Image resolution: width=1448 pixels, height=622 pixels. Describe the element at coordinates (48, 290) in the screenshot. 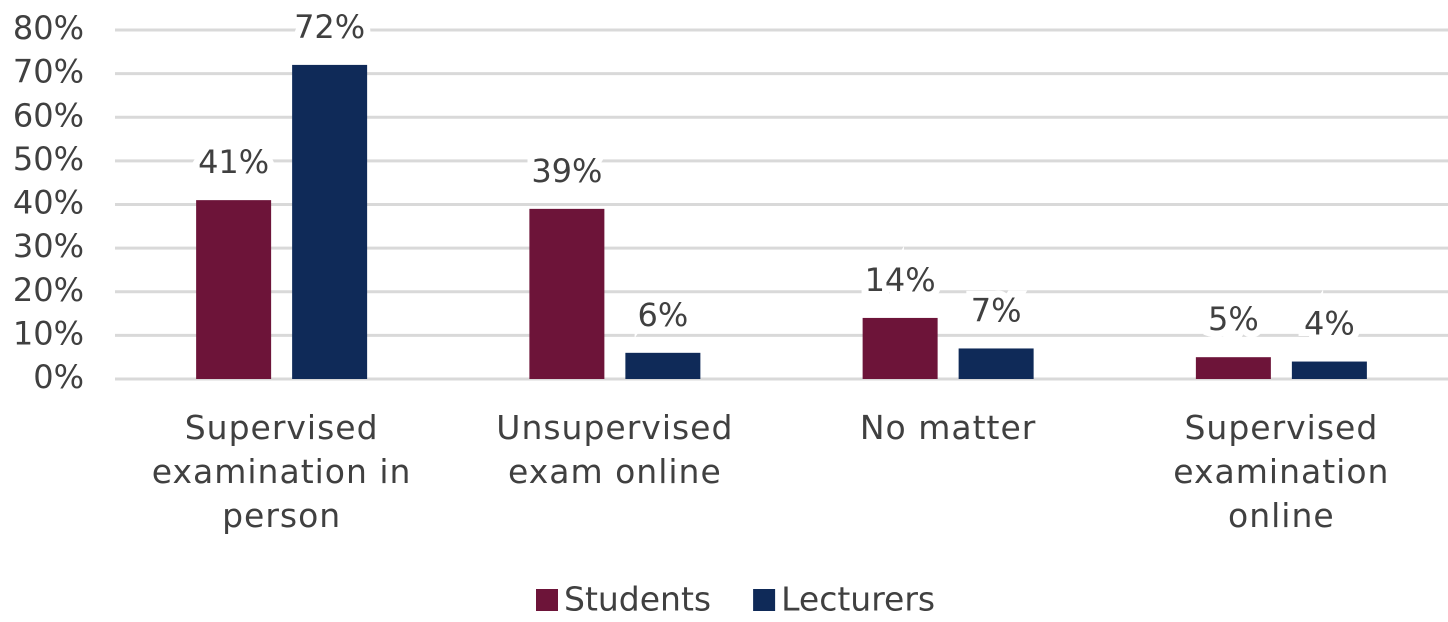

I see `y-tick-label: 20%` at that location.